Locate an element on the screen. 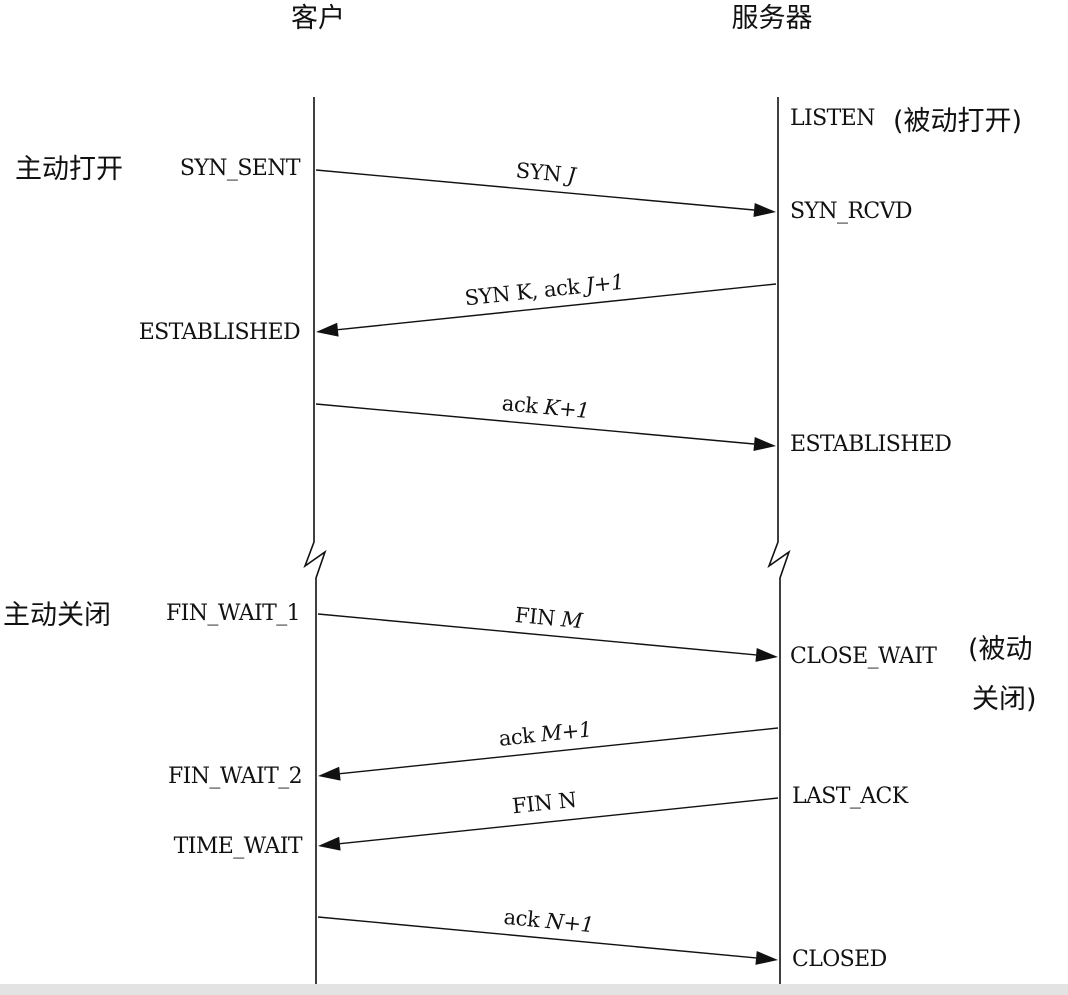  message-ack-m: ack M+1 is located at coordinates (548, 749).